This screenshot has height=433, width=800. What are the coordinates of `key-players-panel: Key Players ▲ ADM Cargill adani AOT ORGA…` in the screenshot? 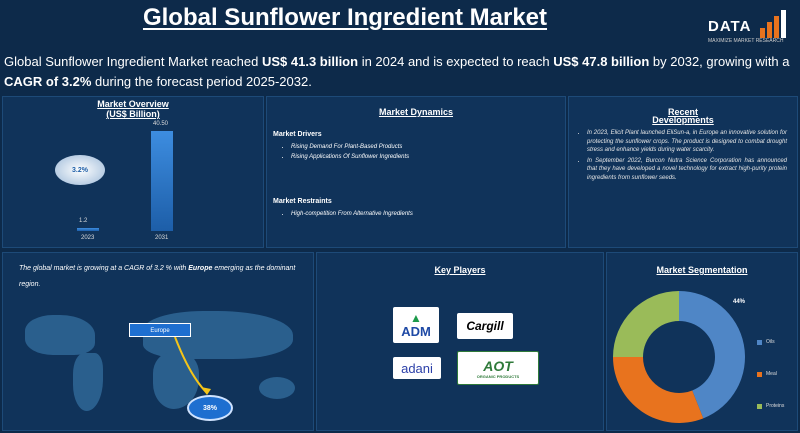 It's located at (460, 341).